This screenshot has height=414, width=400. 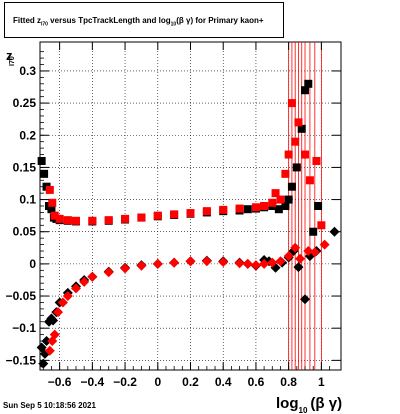 What do you see at coordinates (125, 382) in the screenshot?
I see `x-tick-label: −0.2` at bounding box center [125, 382].